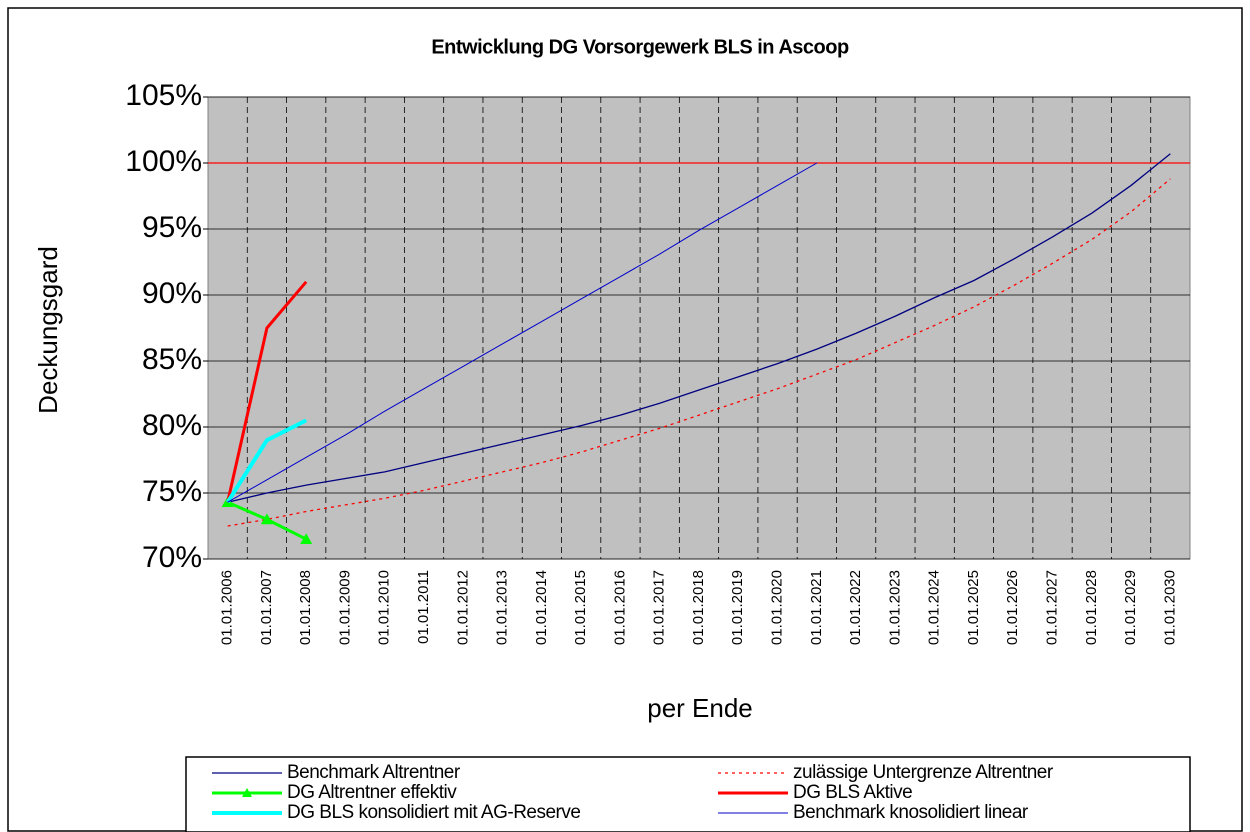  What do you see at coordinates (1130, 607) in the screenshot?
I see `x-tick-label: 01.01.2029` at bounding box center [1130, 607].